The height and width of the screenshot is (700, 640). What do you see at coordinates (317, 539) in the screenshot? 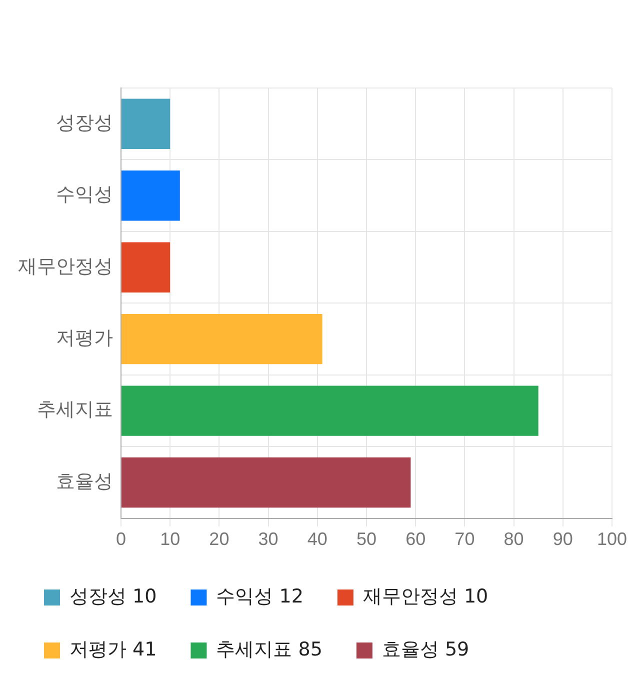
I see `x-tick-label: 40` at bounding box center [317, 539].